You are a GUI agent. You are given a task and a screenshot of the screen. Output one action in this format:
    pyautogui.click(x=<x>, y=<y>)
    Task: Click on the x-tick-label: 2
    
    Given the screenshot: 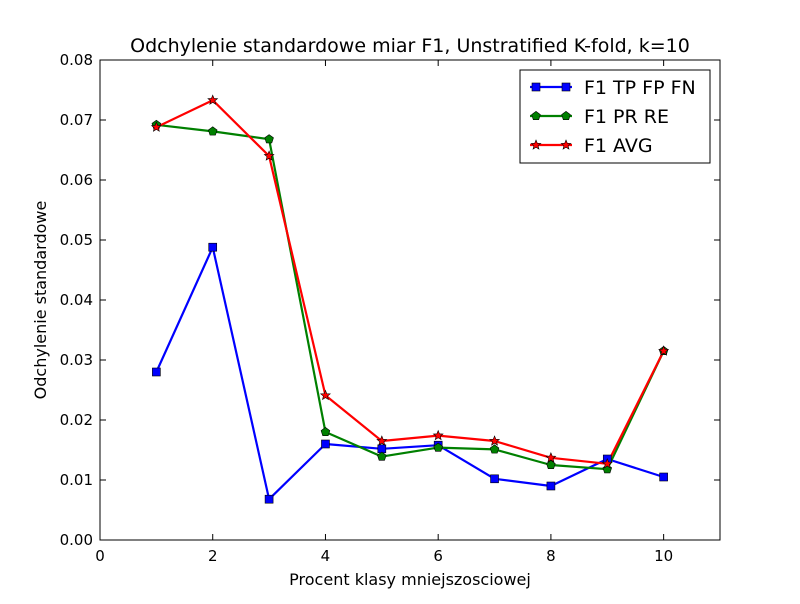 What is the action you would take?
    pyautogui.click(x=213, y=556)
    